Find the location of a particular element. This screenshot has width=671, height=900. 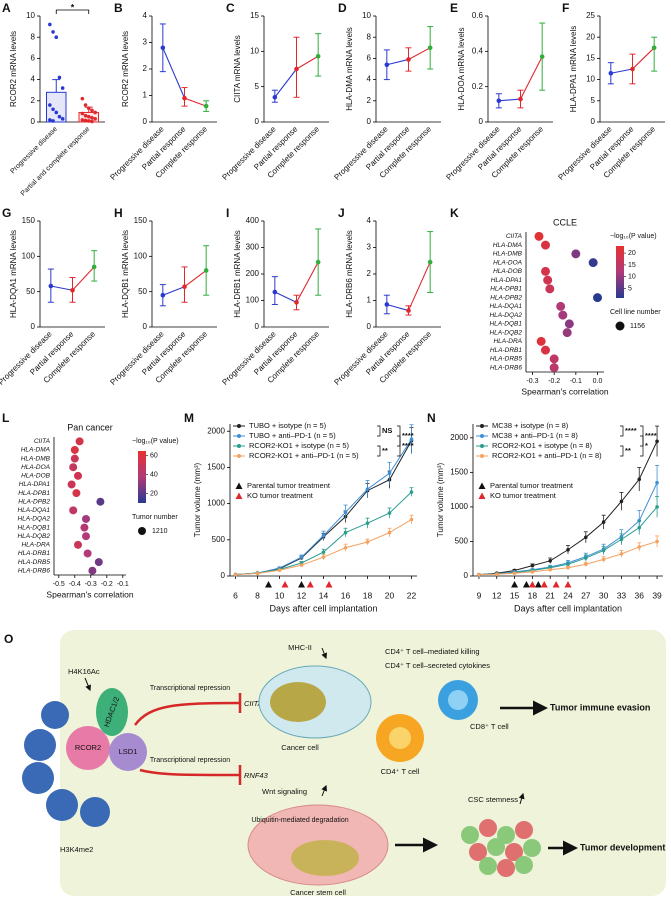

y-tick-label: 5 is located at coordinates (257, 86).